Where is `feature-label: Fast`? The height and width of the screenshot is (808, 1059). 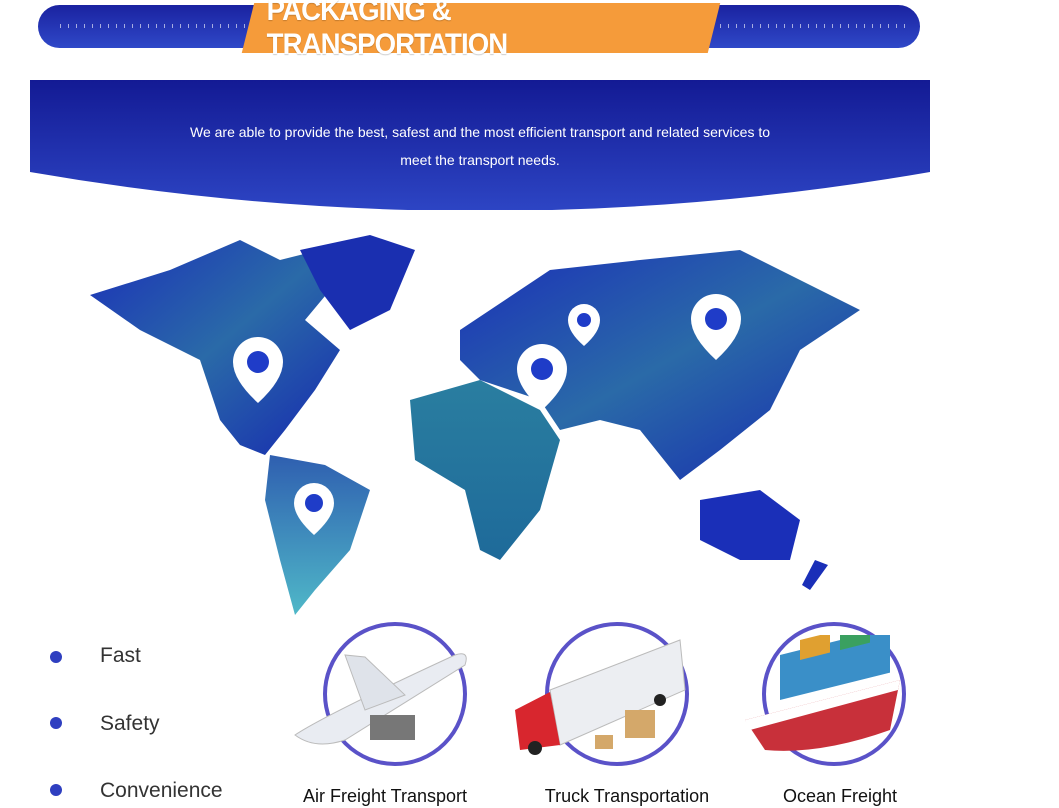
feature-label: Fast is located at coordinates (120, 655).